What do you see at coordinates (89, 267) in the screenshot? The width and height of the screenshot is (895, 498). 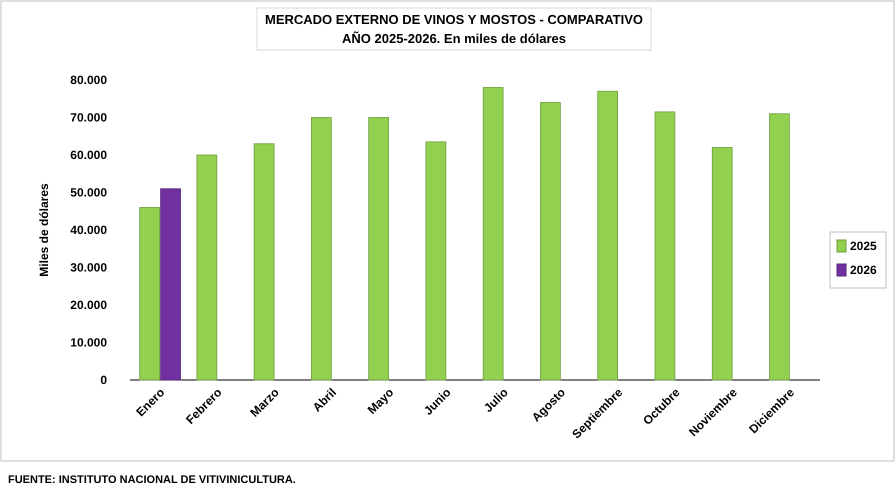 I see `y-tick-label: 30.000` at bounding box center [89, 267].